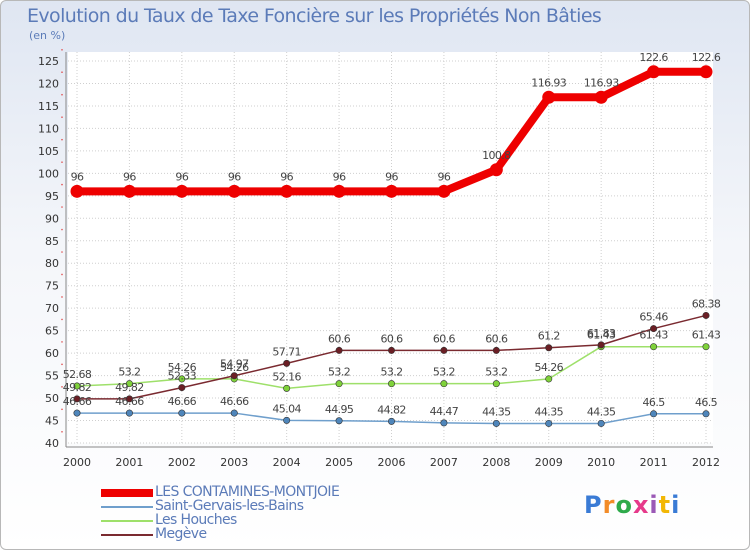  What do you see at coordinates (77, 374) in the screenshot?
I see `data-label-les-houches: 52.68` at bounding box center [77, 374].